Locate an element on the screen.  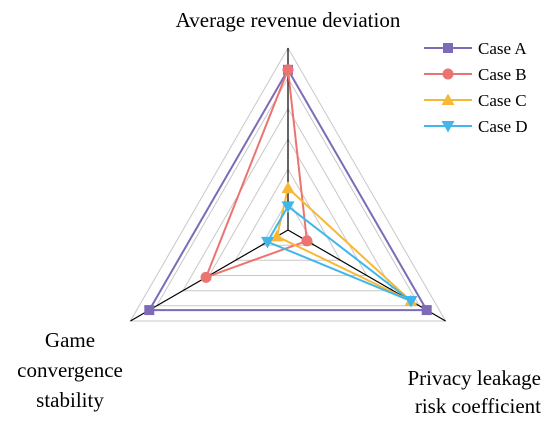
legend-marker-case-c is located at coordinates (448, 99).